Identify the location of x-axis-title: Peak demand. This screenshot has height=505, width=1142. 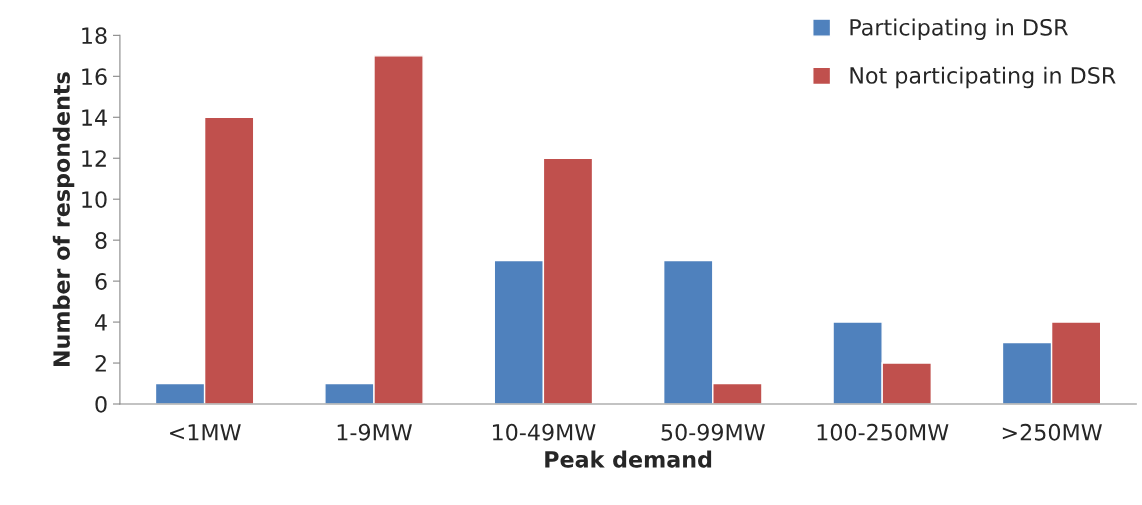
(628, 459).